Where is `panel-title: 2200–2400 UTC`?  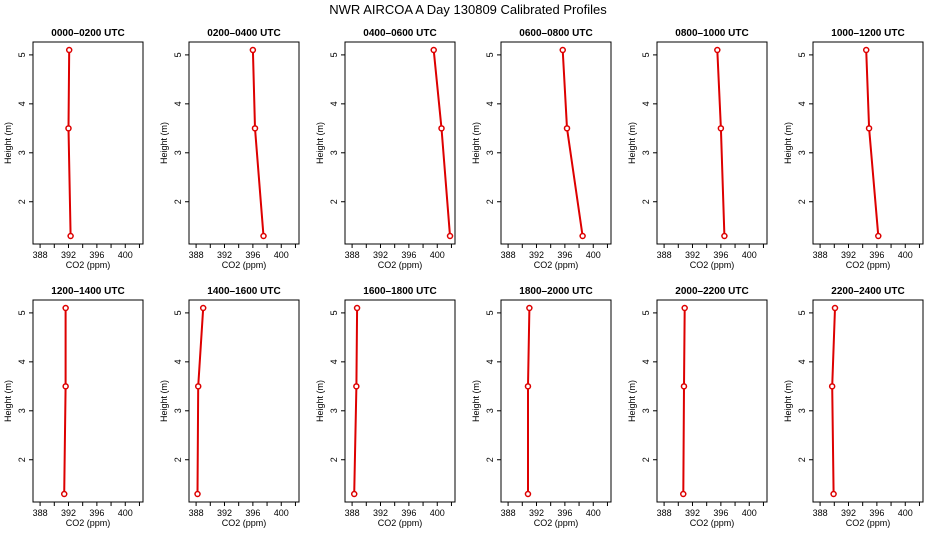 panel-title: 2200–2400 UTC is located at coordinates (867, 291).